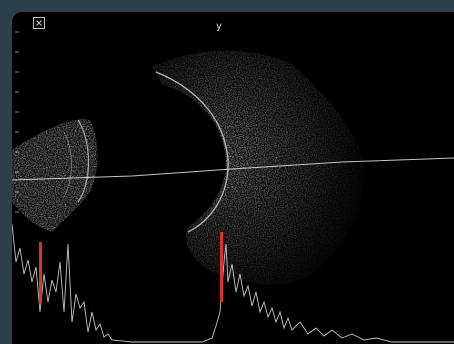 This screenshot has height=344, width=454. Describe the element at coordinates (83, 161) in the screenshot. I see `lens-outline` at that location.